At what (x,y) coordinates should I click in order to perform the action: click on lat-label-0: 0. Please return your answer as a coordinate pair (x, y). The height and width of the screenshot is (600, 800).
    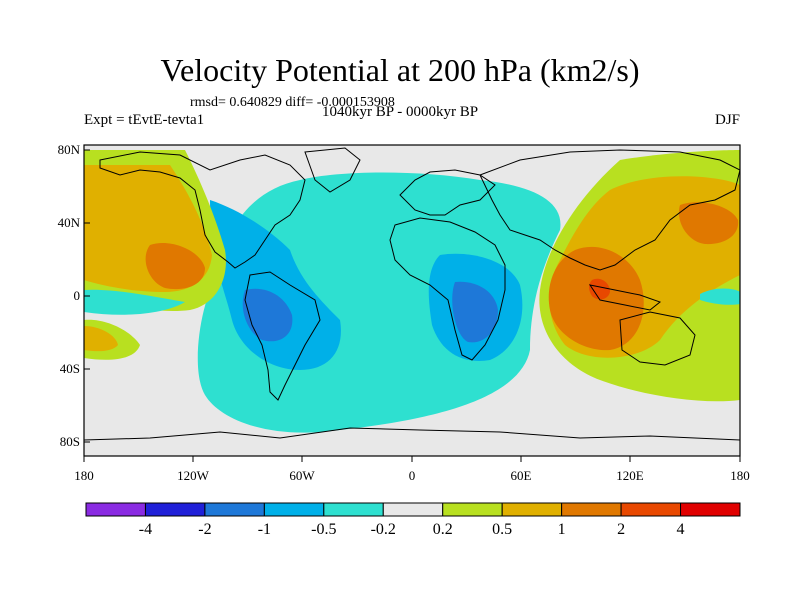
    Looking at the image, I should click on (77, 295).